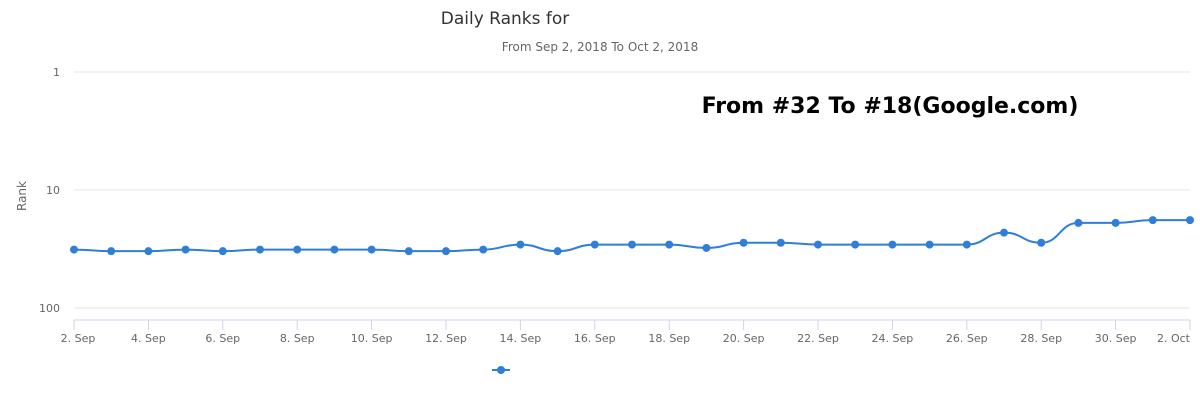  What do you see at coordinates (78, 338) in the screenshot?
I see `x-tick-label: 2. Sep` at bounding box center [78, 338].